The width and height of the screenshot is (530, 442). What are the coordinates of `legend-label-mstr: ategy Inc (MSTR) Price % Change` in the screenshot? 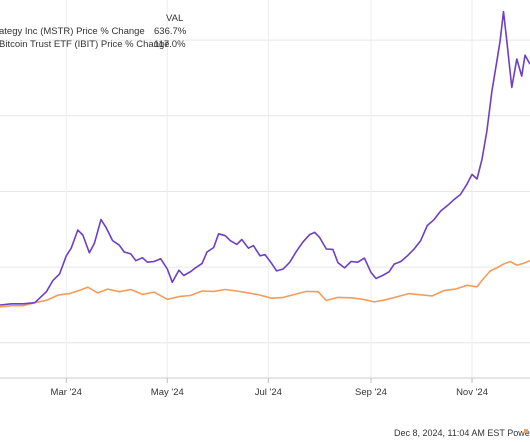 It's located at (72, 31).